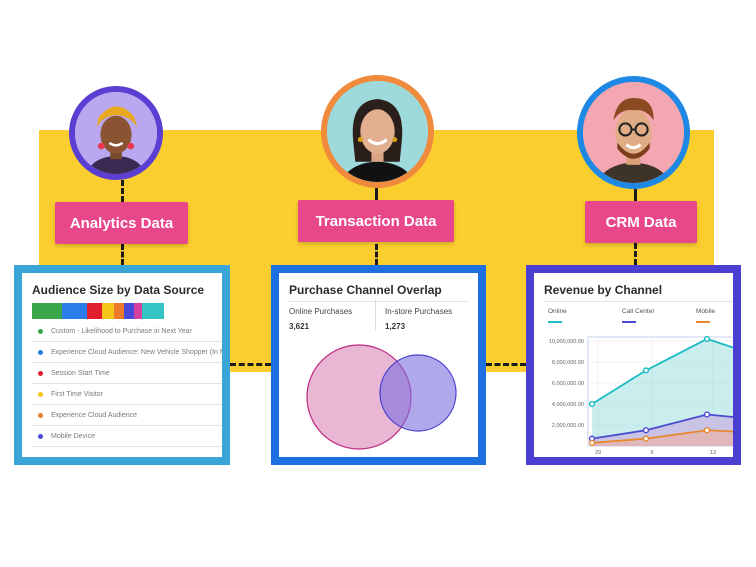  What do you see at coordinates (706, 311) in the screenshot?
I see `legend-mobile: Mobile` at bounding box center [706, 311].